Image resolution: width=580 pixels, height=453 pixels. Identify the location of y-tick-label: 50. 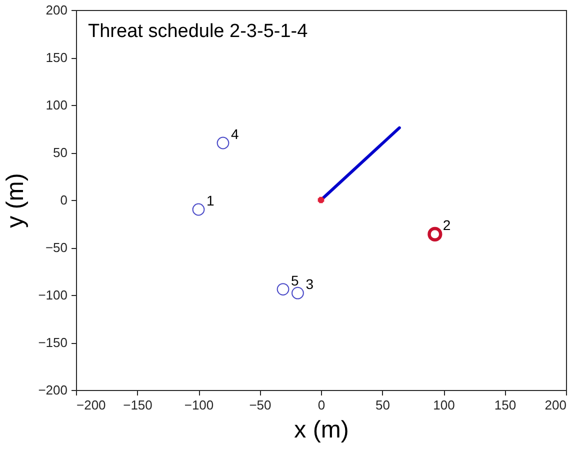
(60, 152).